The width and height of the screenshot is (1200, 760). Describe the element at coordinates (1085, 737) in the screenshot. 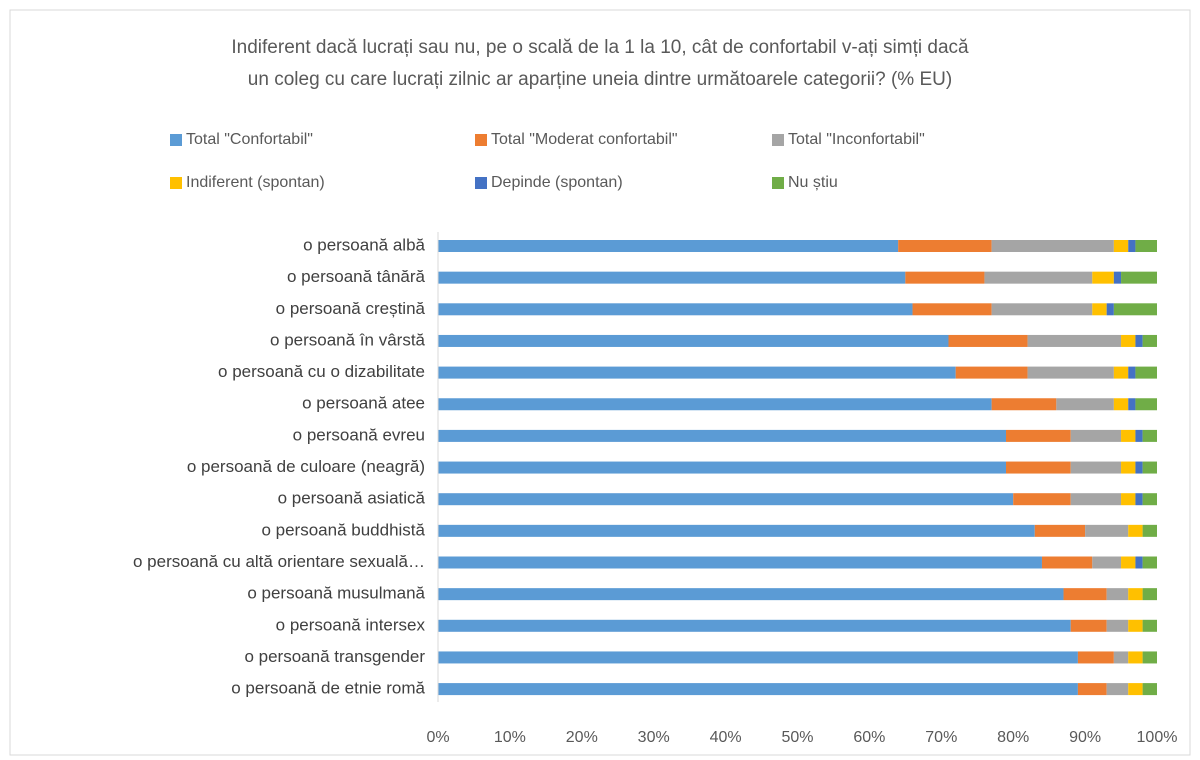

I see `x-tick-label: 90%` at that location.